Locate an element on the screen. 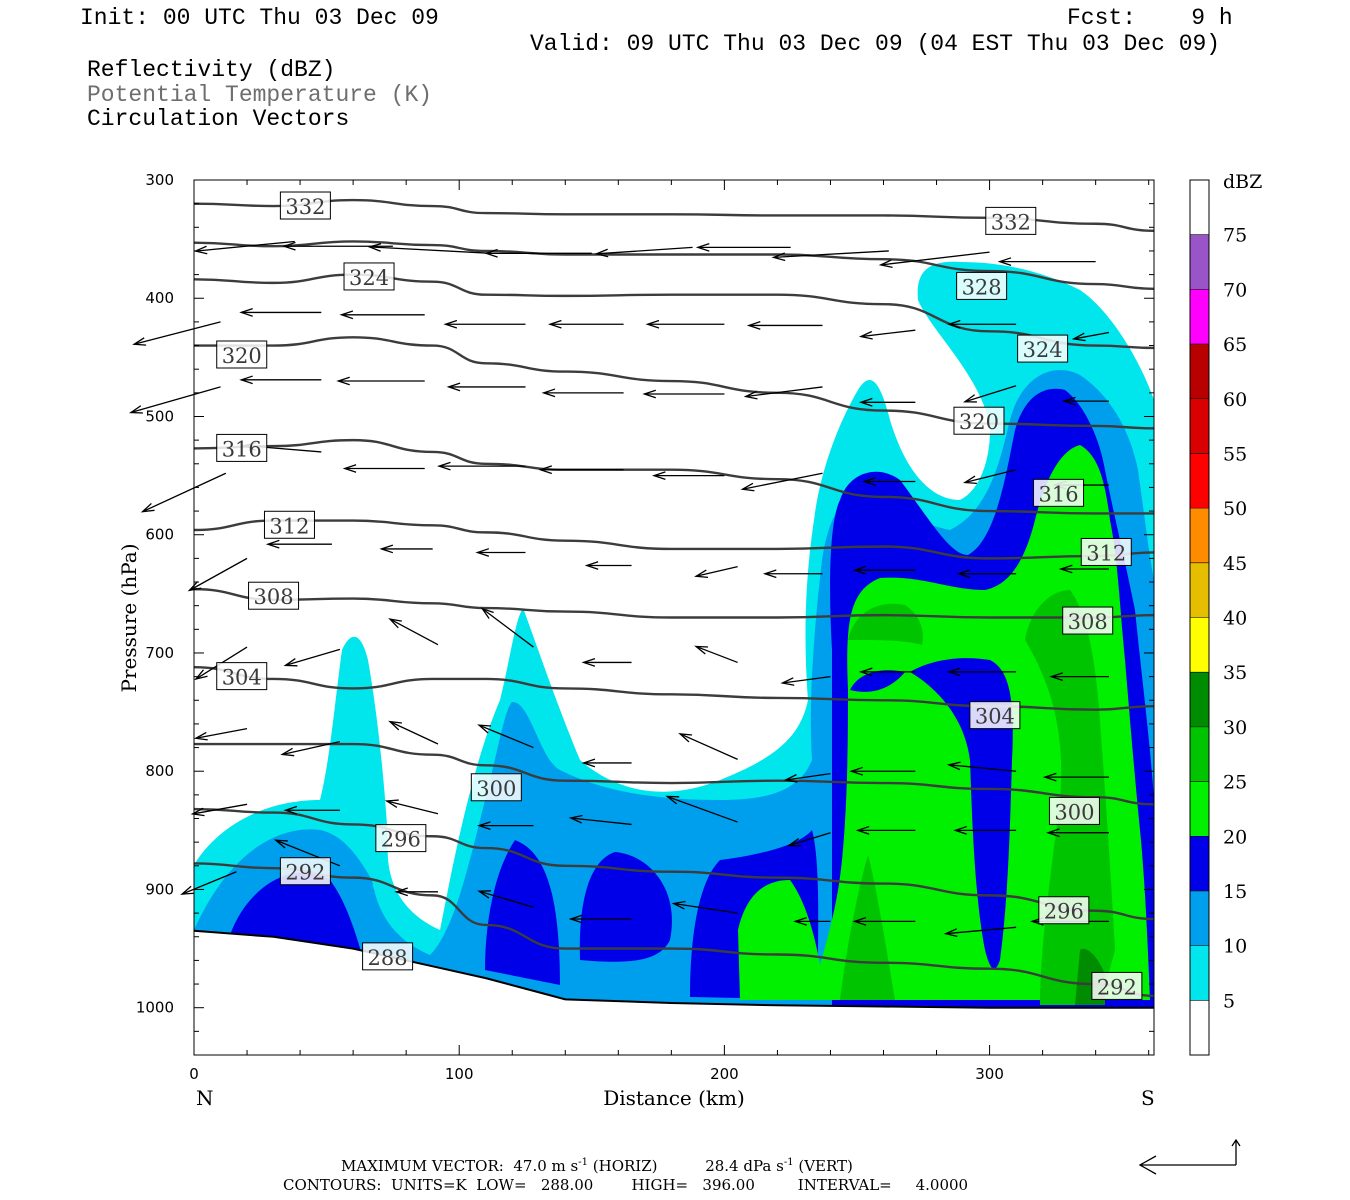 The width and height of the screenshot is (1350, 1200). contour-label: 324 is located at coordinates (1043, 348).